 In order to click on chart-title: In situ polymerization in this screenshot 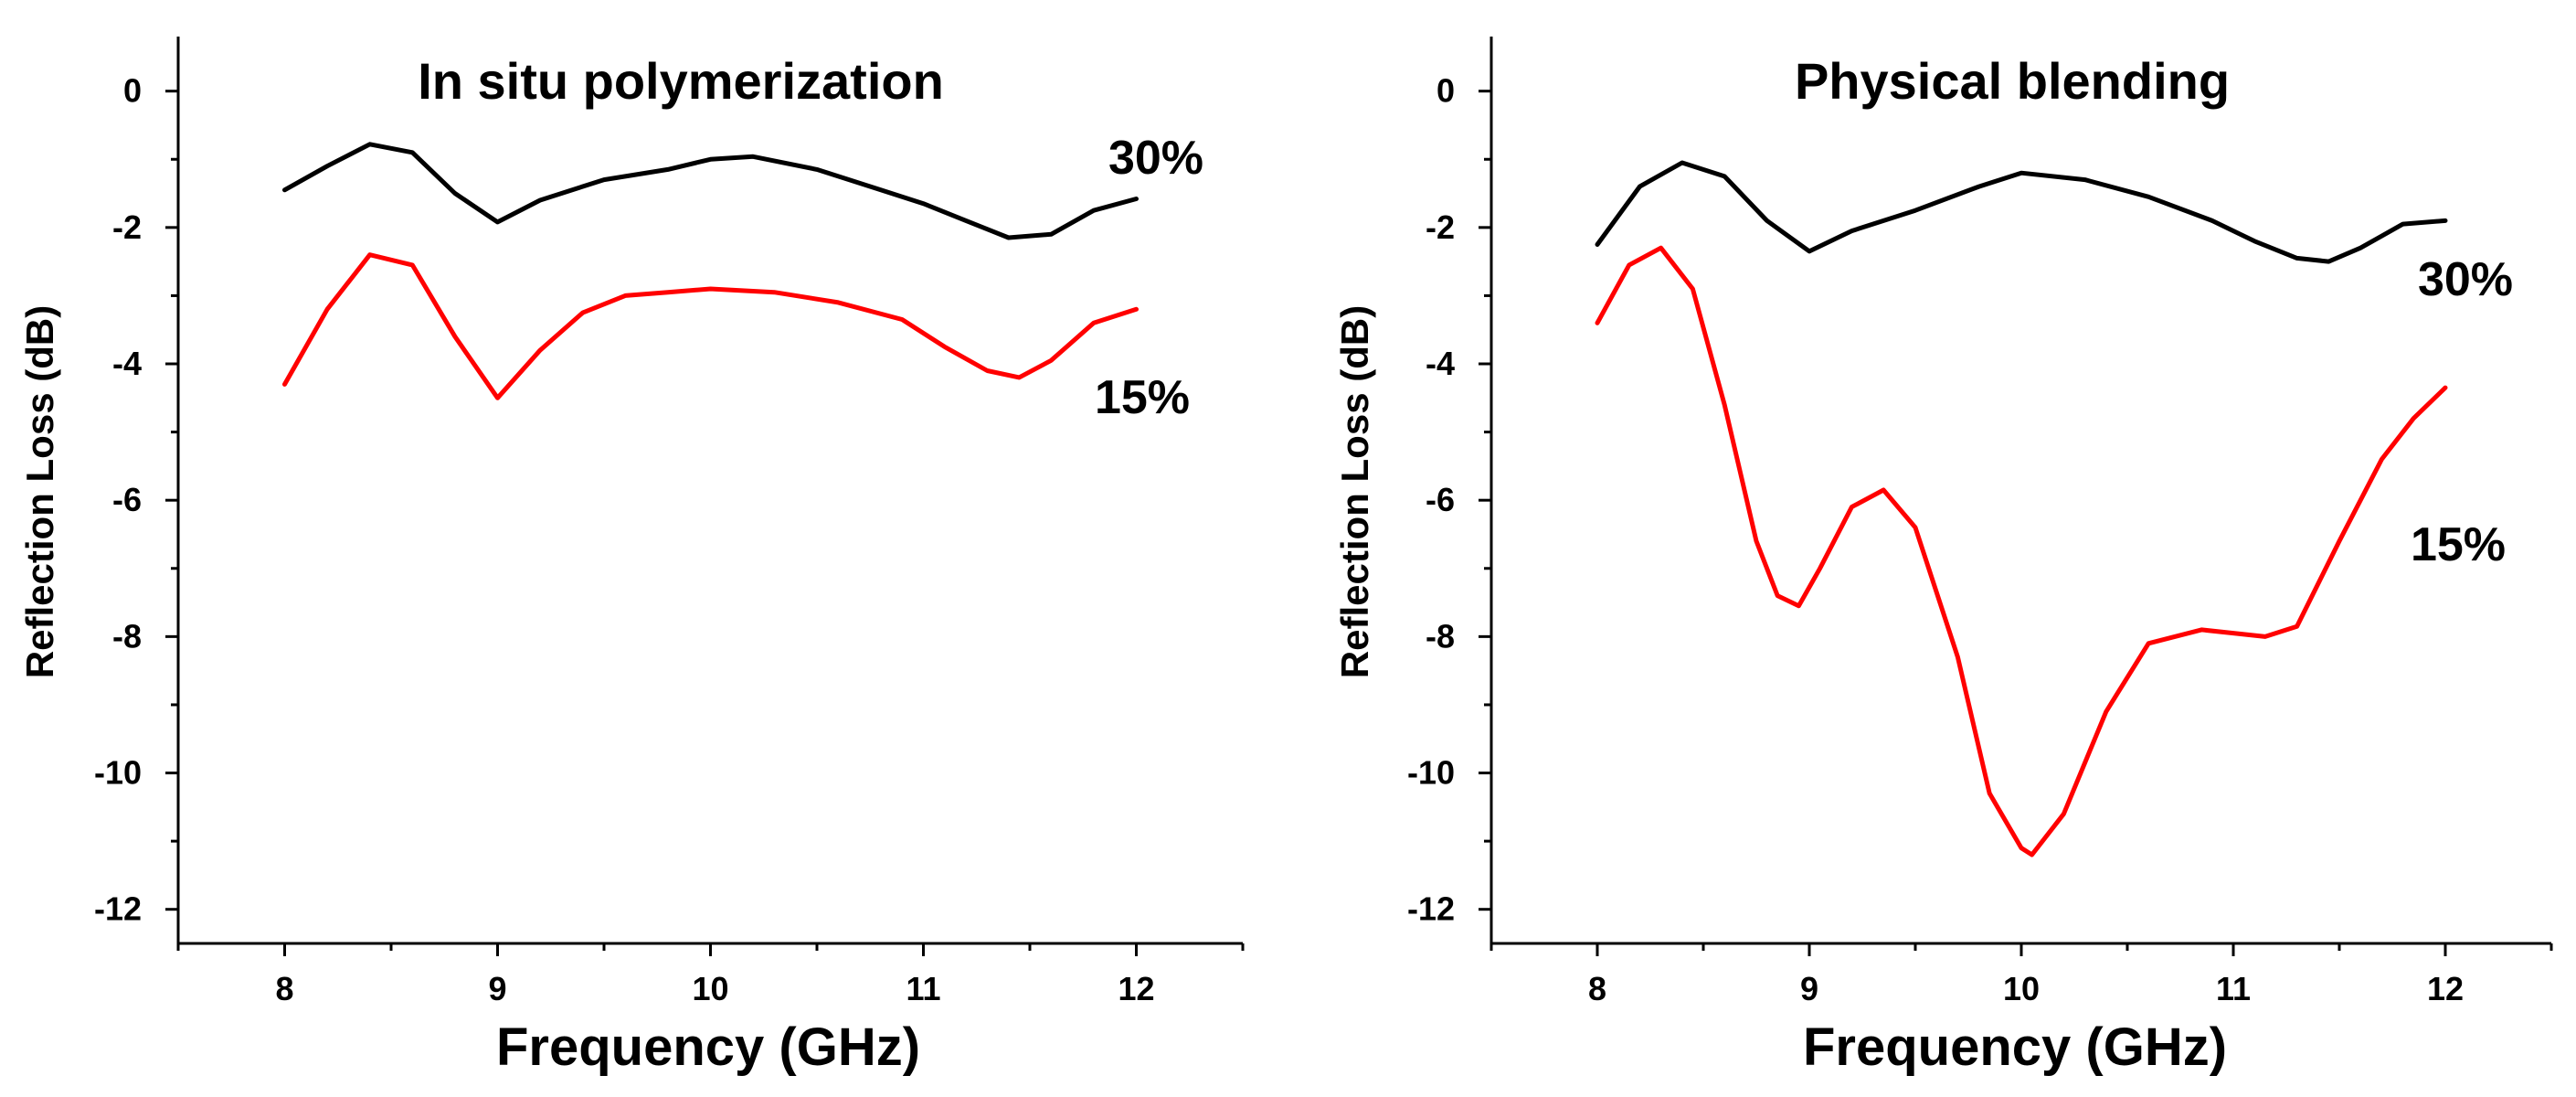, I will do `click(681, 81)`.